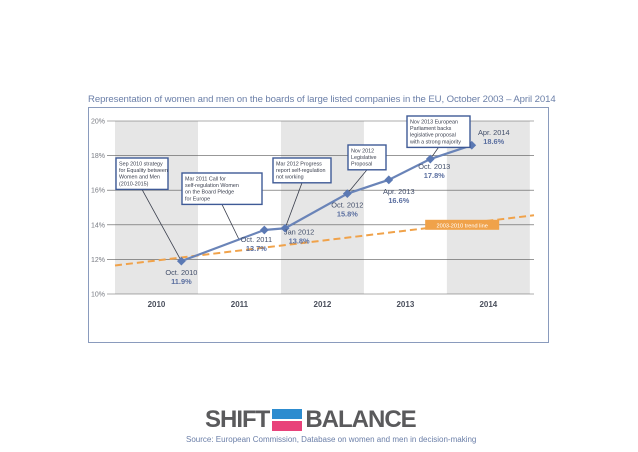  What do you see at coordinates (434, 166) in the screenshot?
I see `point-date-label: Oct. 2013` at bounding box center [434, 166].